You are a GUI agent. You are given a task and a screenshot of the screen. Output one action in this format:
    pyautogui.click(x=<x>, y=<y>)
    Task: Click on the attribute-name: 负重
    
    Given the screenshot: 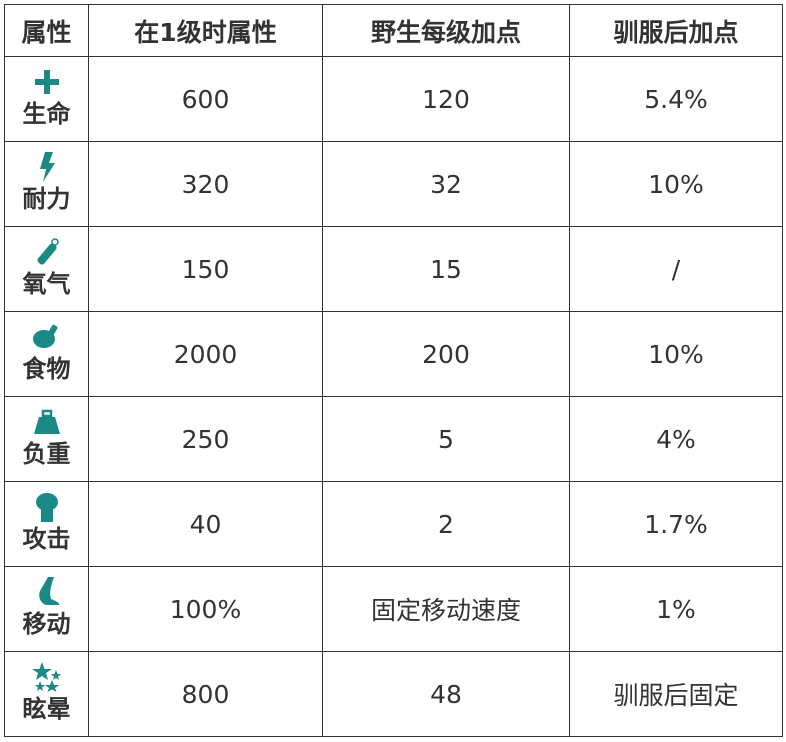 What is the action you would take?
    pyautogui.click(x=46, y=454)
    